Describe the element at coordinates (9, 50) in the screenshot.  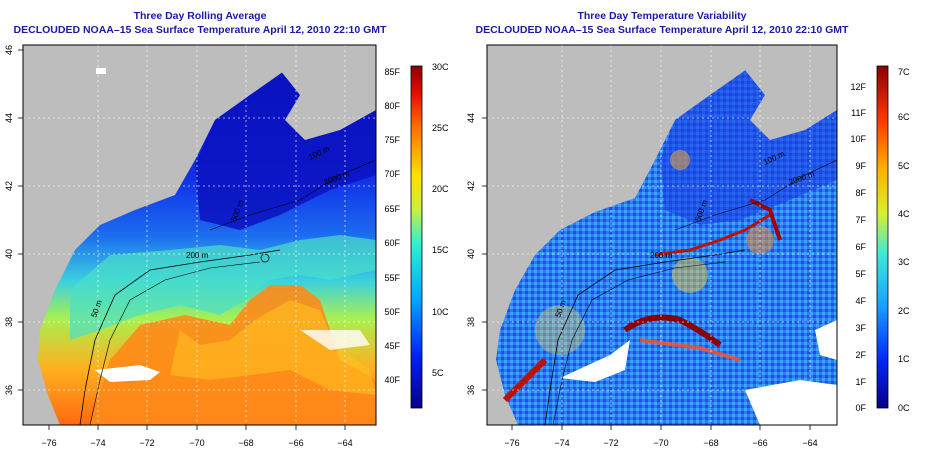
I see `left-ytick: 46` at that location.